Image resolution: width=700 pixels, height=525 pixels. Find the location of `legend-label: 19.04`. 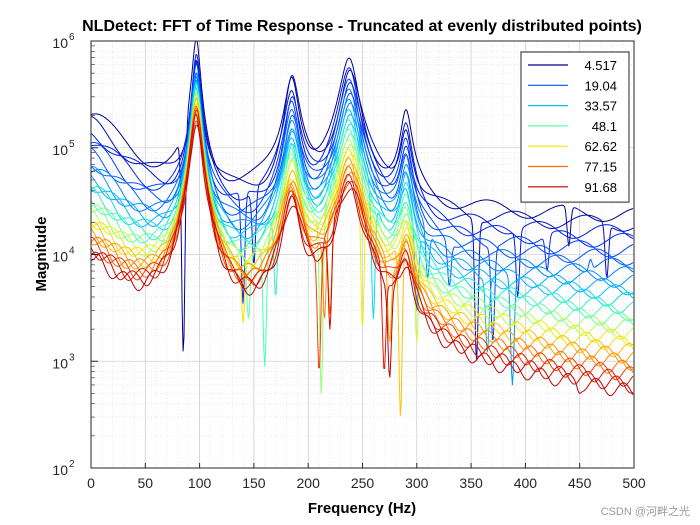

legend-label: 19.04 is located at coordinates (600, 85).